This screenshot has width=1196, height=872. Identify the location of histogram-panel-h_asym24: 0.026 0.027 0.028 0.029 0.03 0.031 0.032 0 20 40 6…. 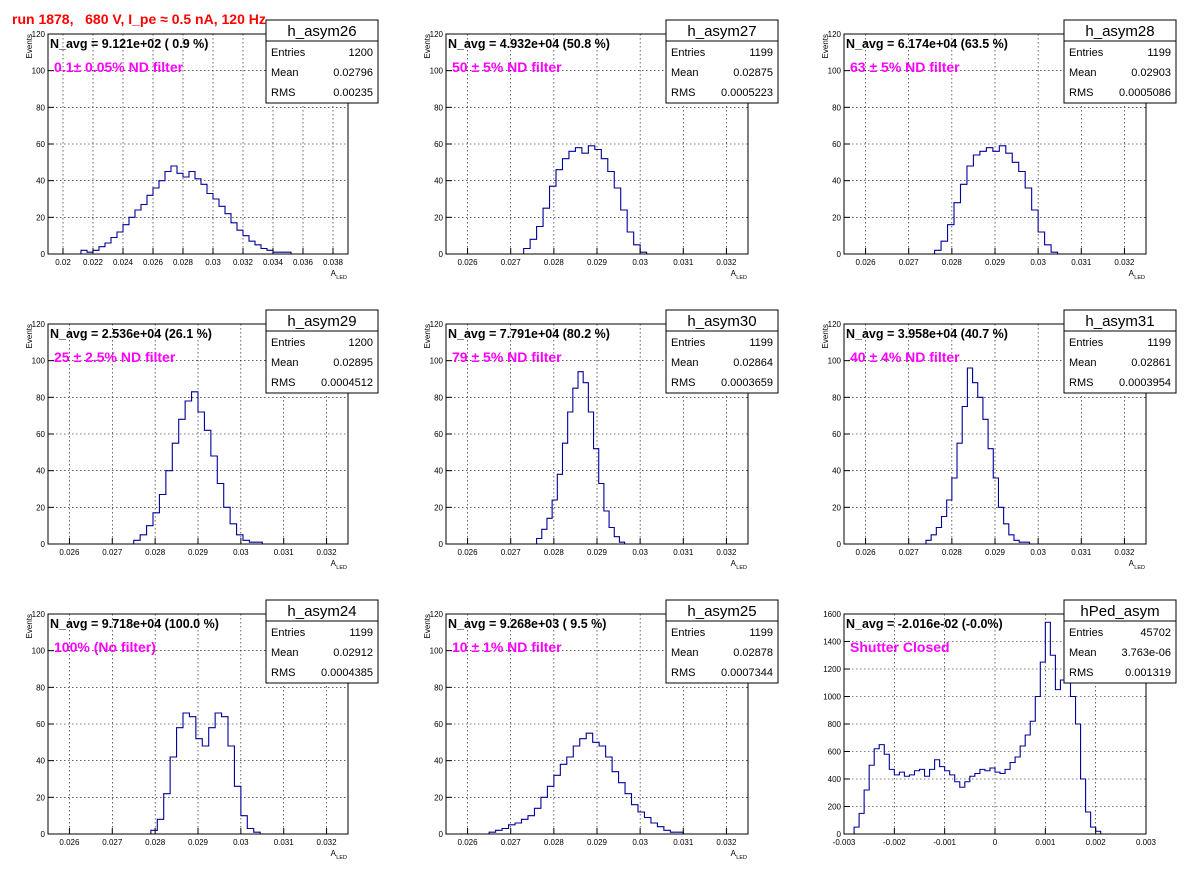
(202, 730).